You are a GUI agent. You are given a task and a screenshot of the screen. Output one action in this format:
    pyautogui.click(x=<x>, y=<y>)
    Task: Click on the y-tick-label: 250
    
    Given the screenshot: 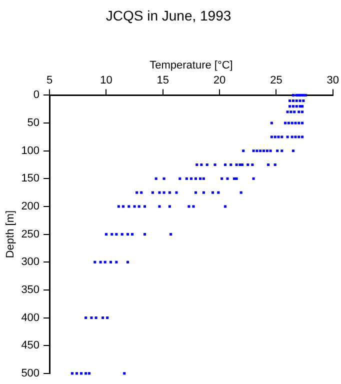 What is the action you would take?
    pyautogui.click(x=30, y=234)
    